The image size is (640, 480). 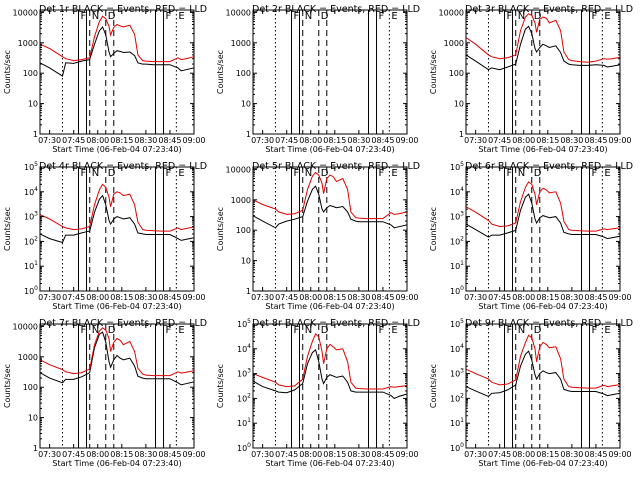 What do you see at coordinates (123, 9) in the screenshot?
I see `panel-title: Det 1r BLACK = Events, RED = LLD` at bounding box center [123, 9].